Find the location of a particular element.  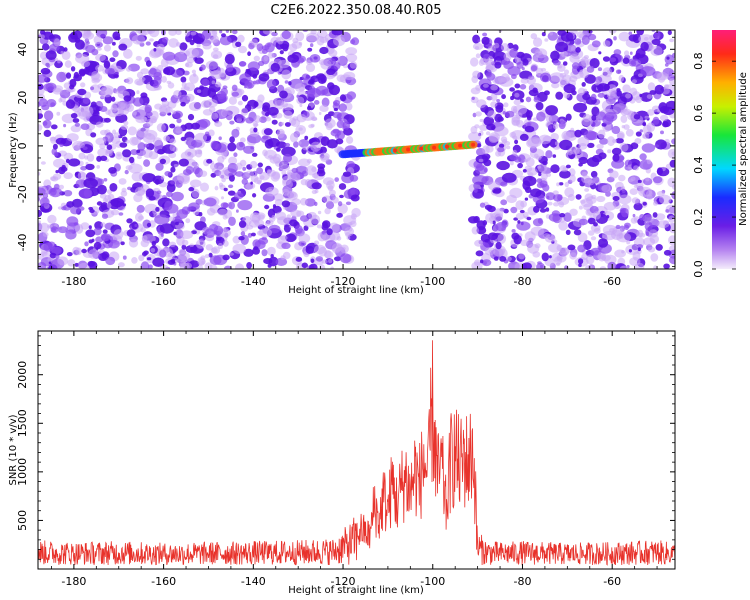

ridge-signal is located at coordinates (408, 149).